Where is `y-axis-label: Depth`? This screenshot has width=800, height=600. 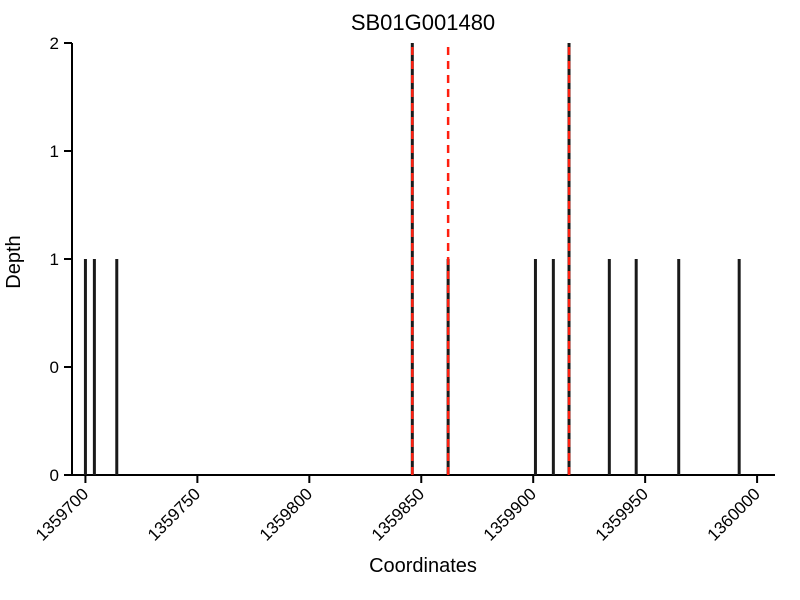 y-axis-label: Depth is located at coordinates (14, 261).